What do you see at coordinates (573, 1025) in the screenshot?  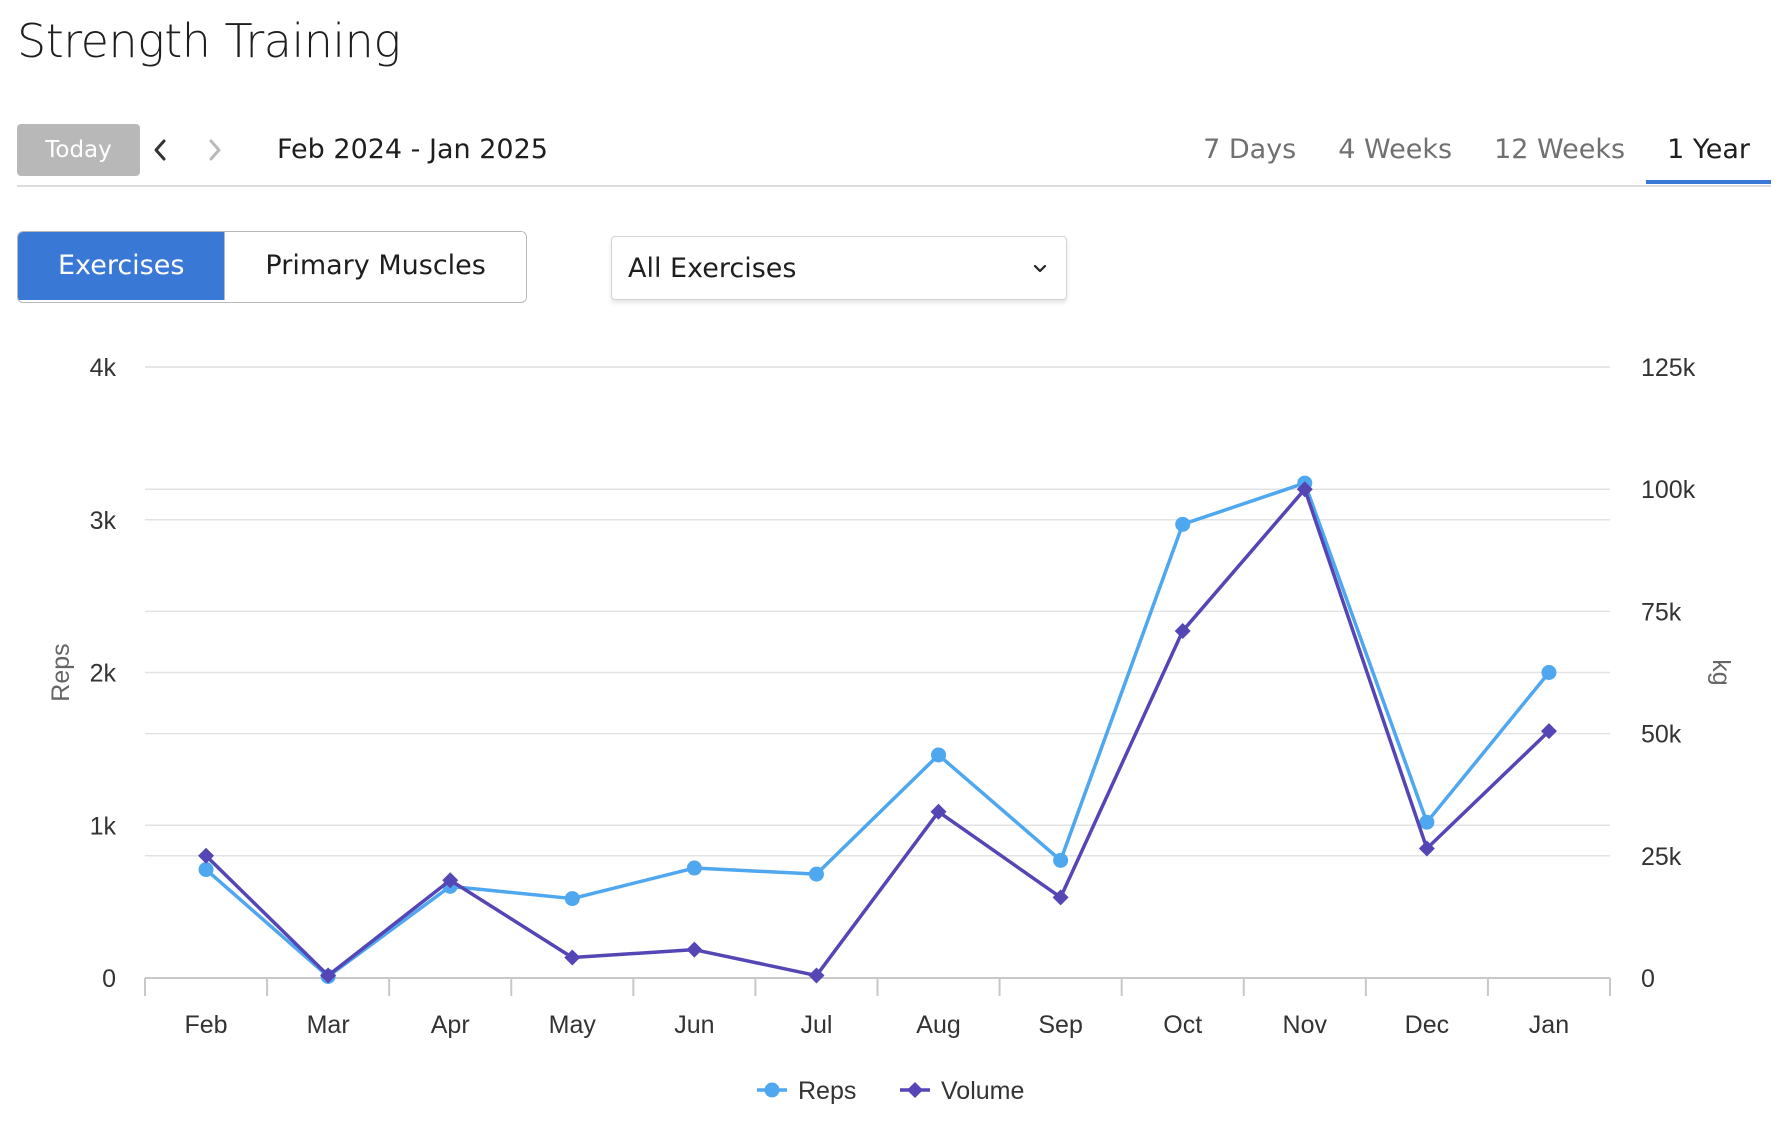 I see `x-tick-label: May` at bounding box center [573, 1025].